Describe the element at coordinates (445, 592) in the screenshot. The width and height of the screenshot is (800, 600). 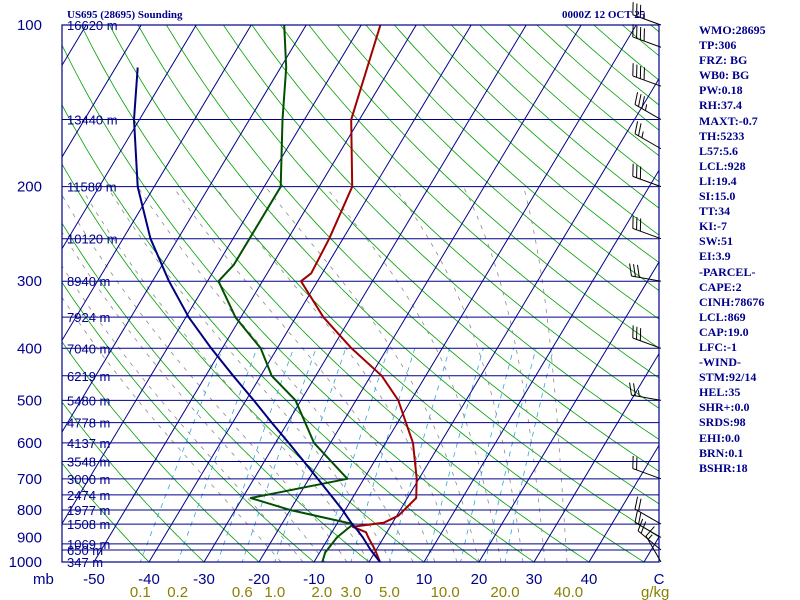
I see `mixing-ratio-tick-label: 10.0` at that location.